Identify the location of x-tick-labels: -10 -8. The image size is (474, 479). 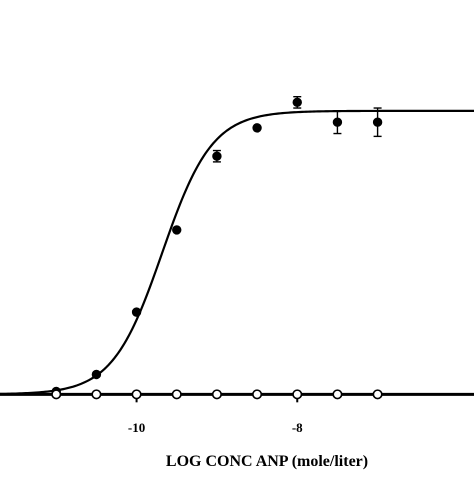
(215, 427).